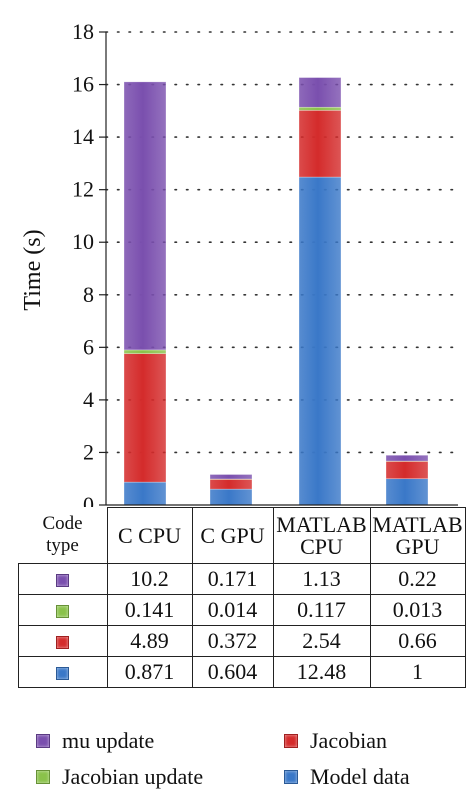 The height and width of the screenshot is (812, 474). What do you see at coordinates (321, 610) in the screenshot?
I see `table-cell: 0.117` at bounding box center [321, 610].